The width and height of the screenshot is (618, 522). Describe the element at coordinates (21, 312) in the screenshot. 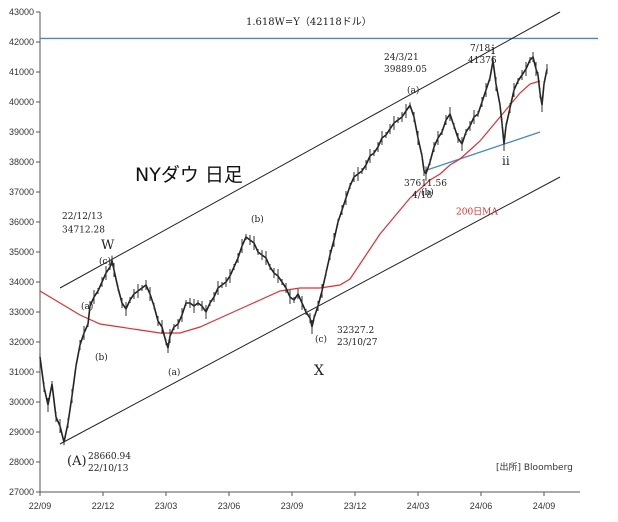

I see `y-tick-label: 33000` at that location.